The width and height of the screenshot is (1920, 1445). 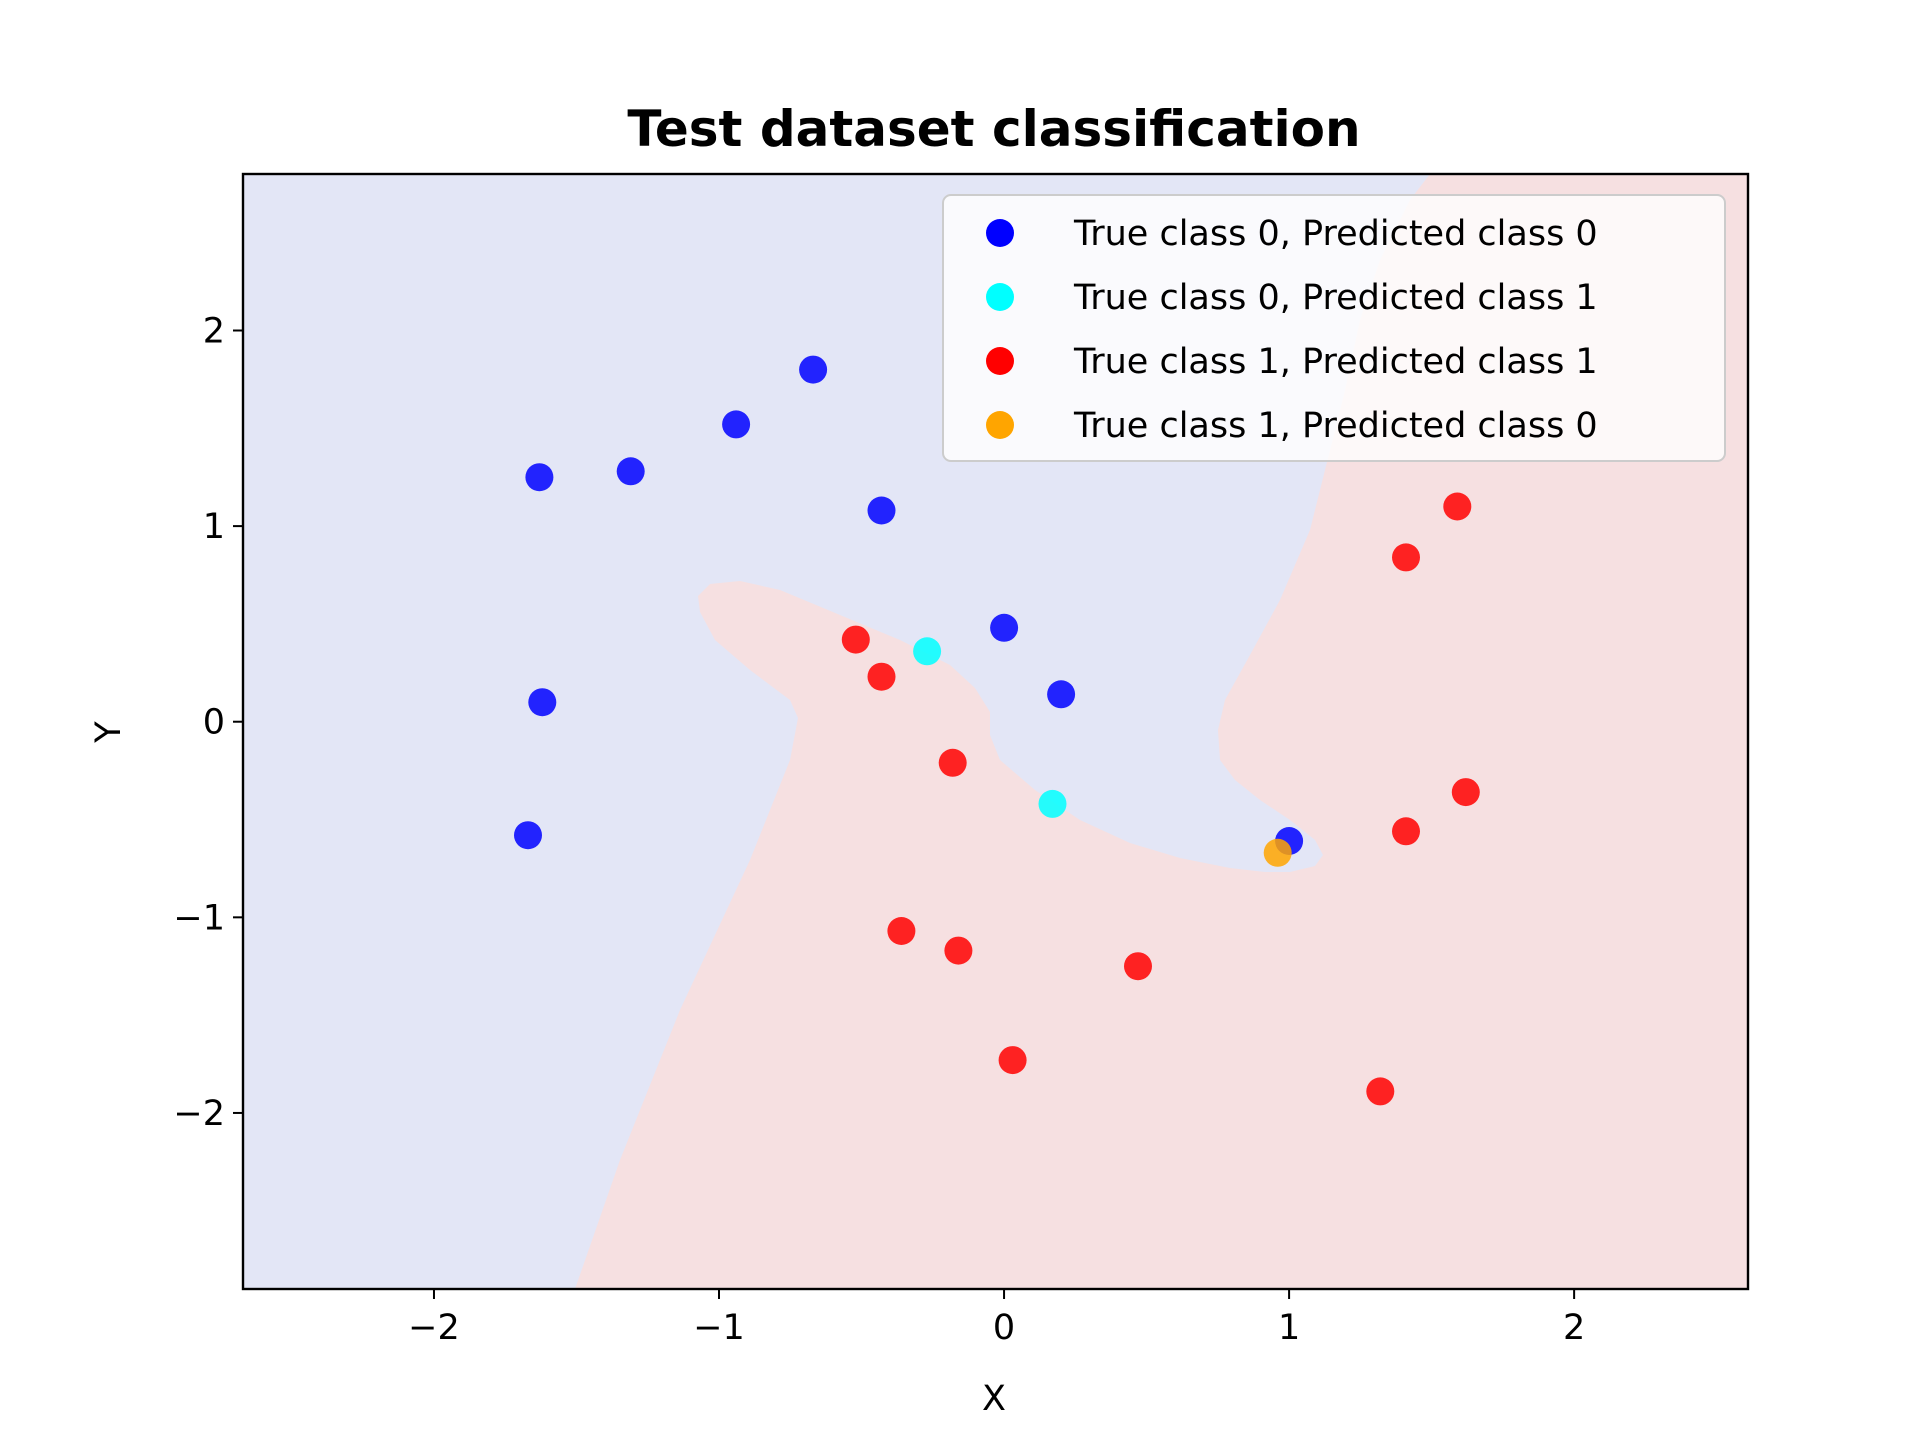 I want to click on x-tick-label: 1, so click(x=1289, y=1328).